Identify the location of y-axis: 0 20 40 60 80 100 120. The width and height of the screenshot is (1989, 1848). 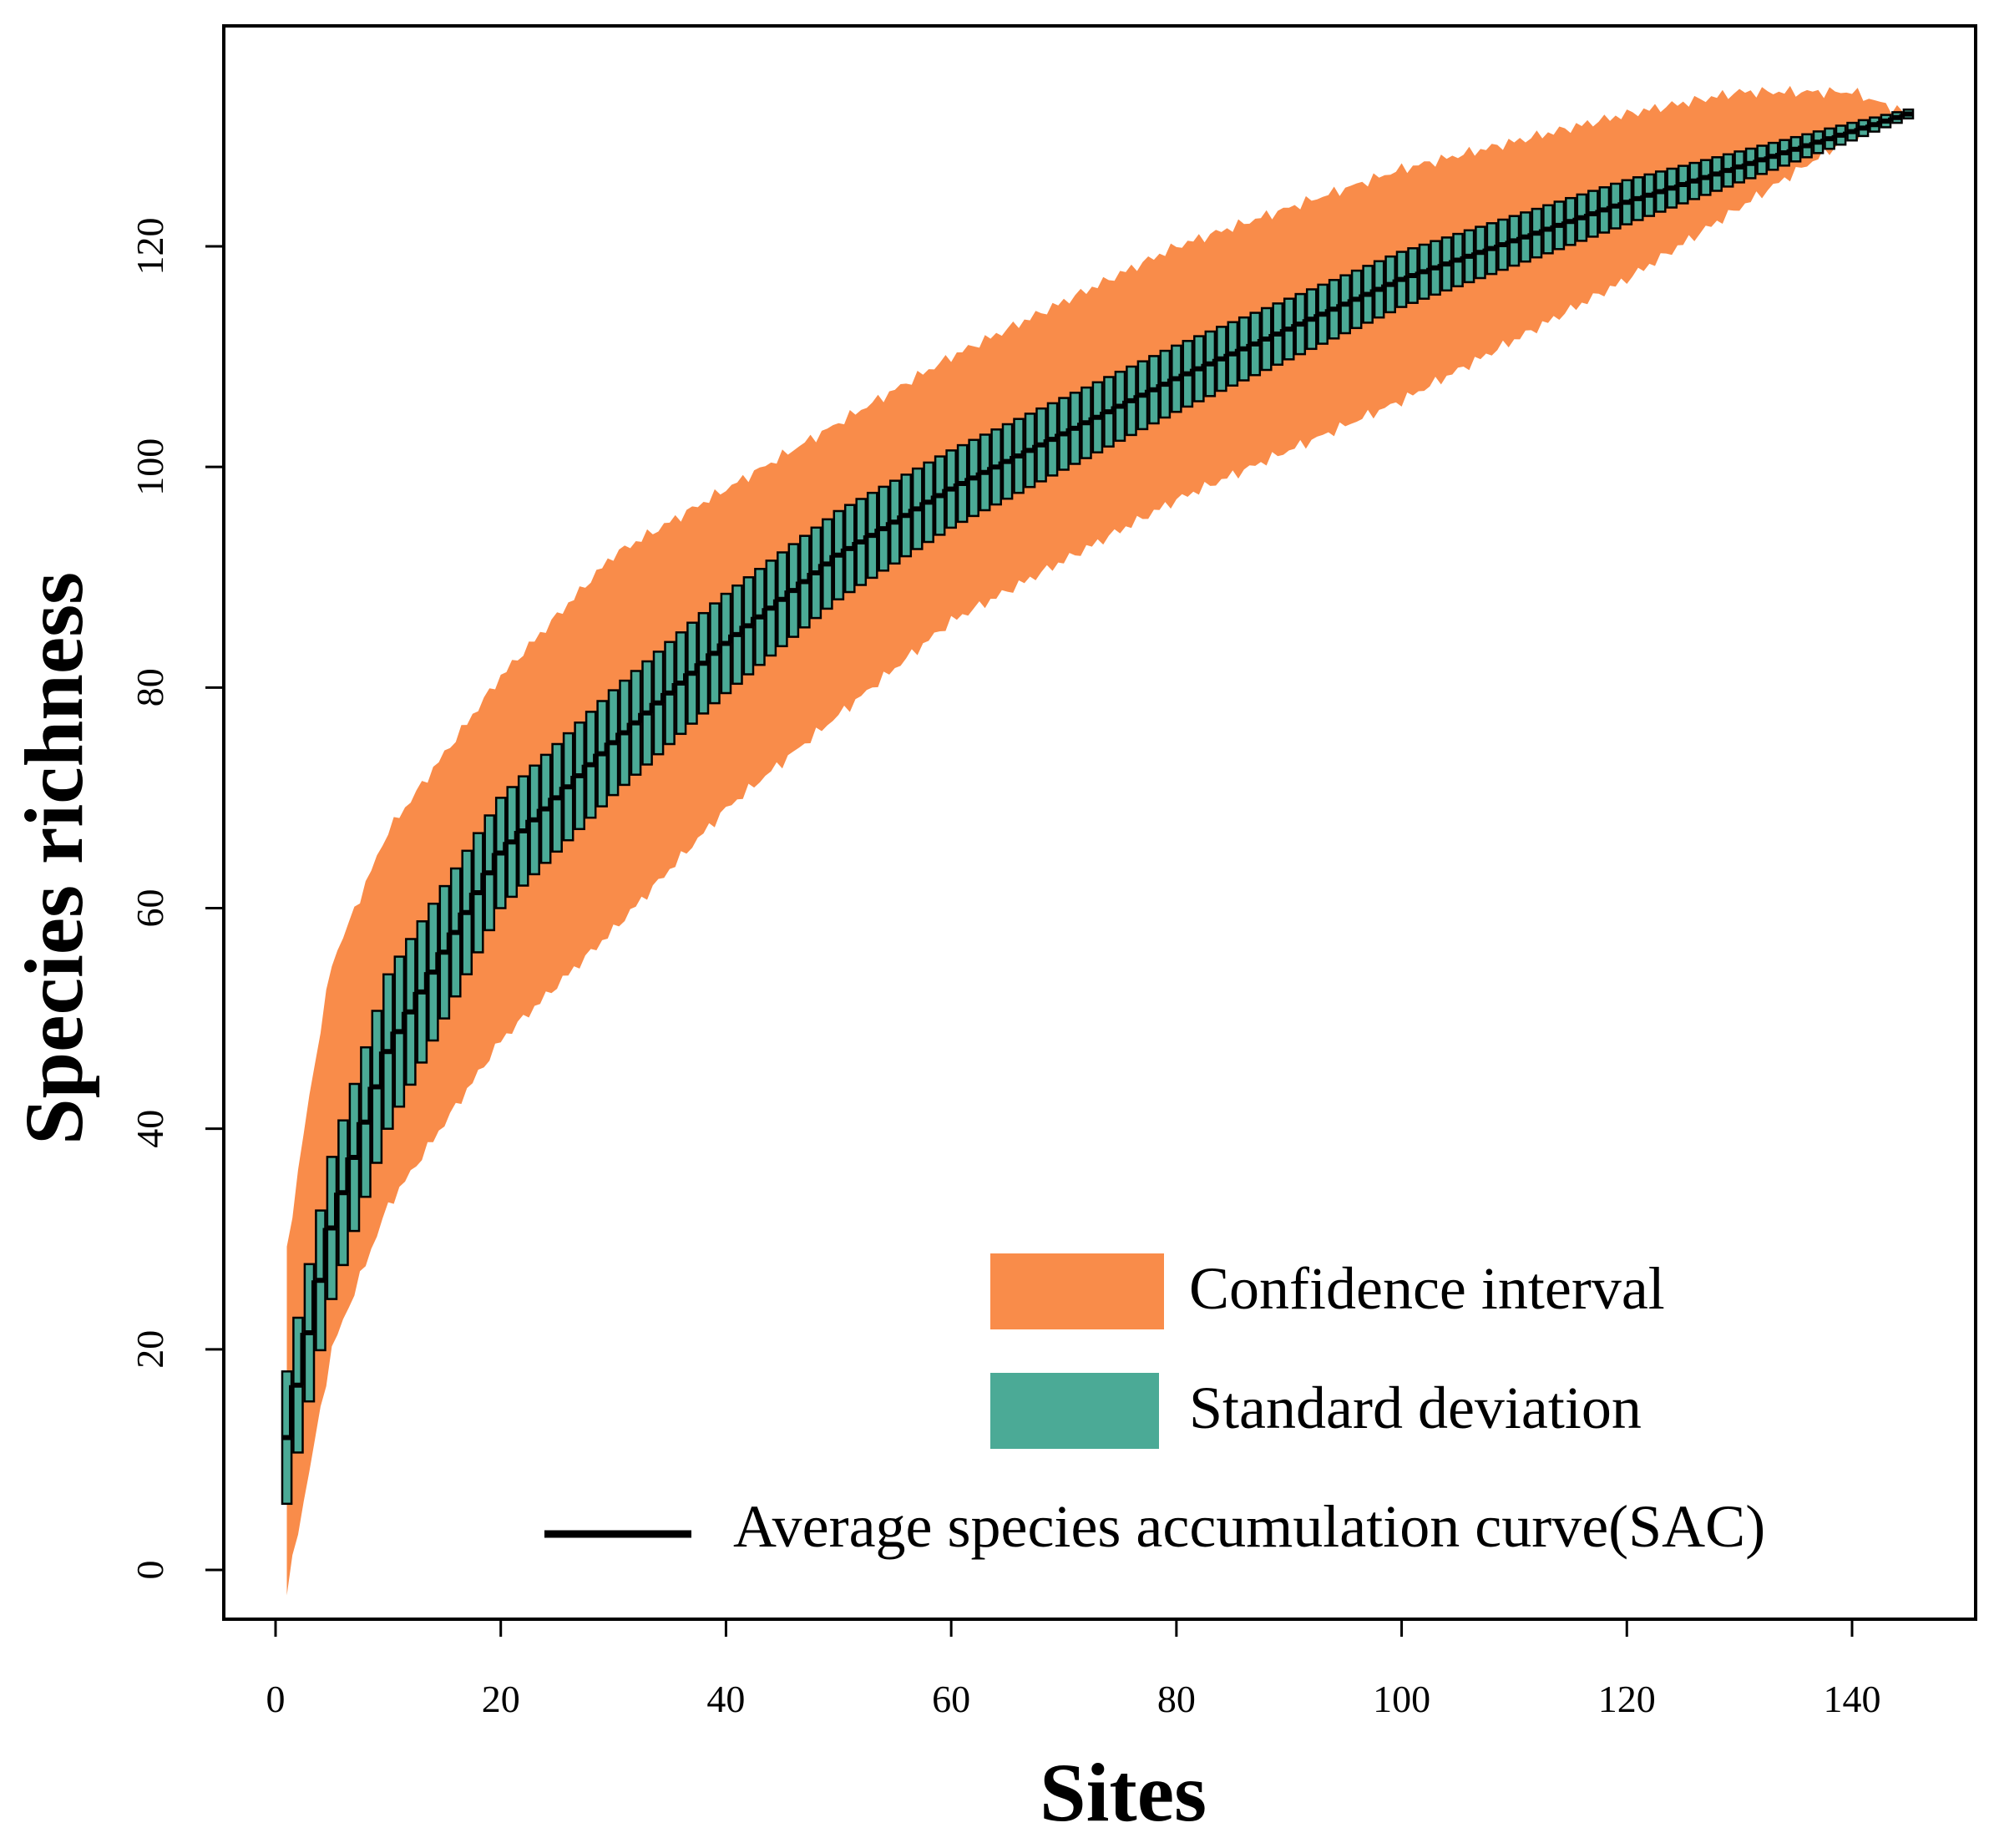
(177, 899).